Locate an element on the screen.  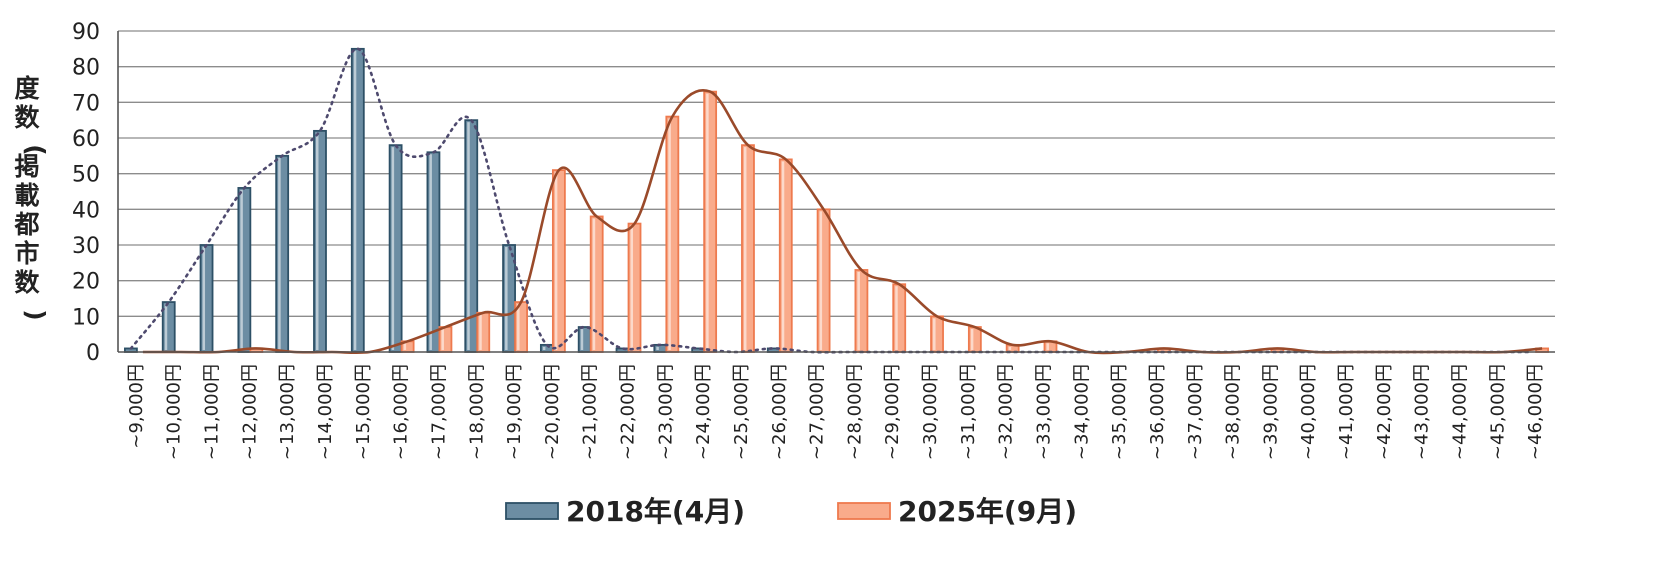
legend-label: 2025年(9月) is located at coordinates (987, 511).